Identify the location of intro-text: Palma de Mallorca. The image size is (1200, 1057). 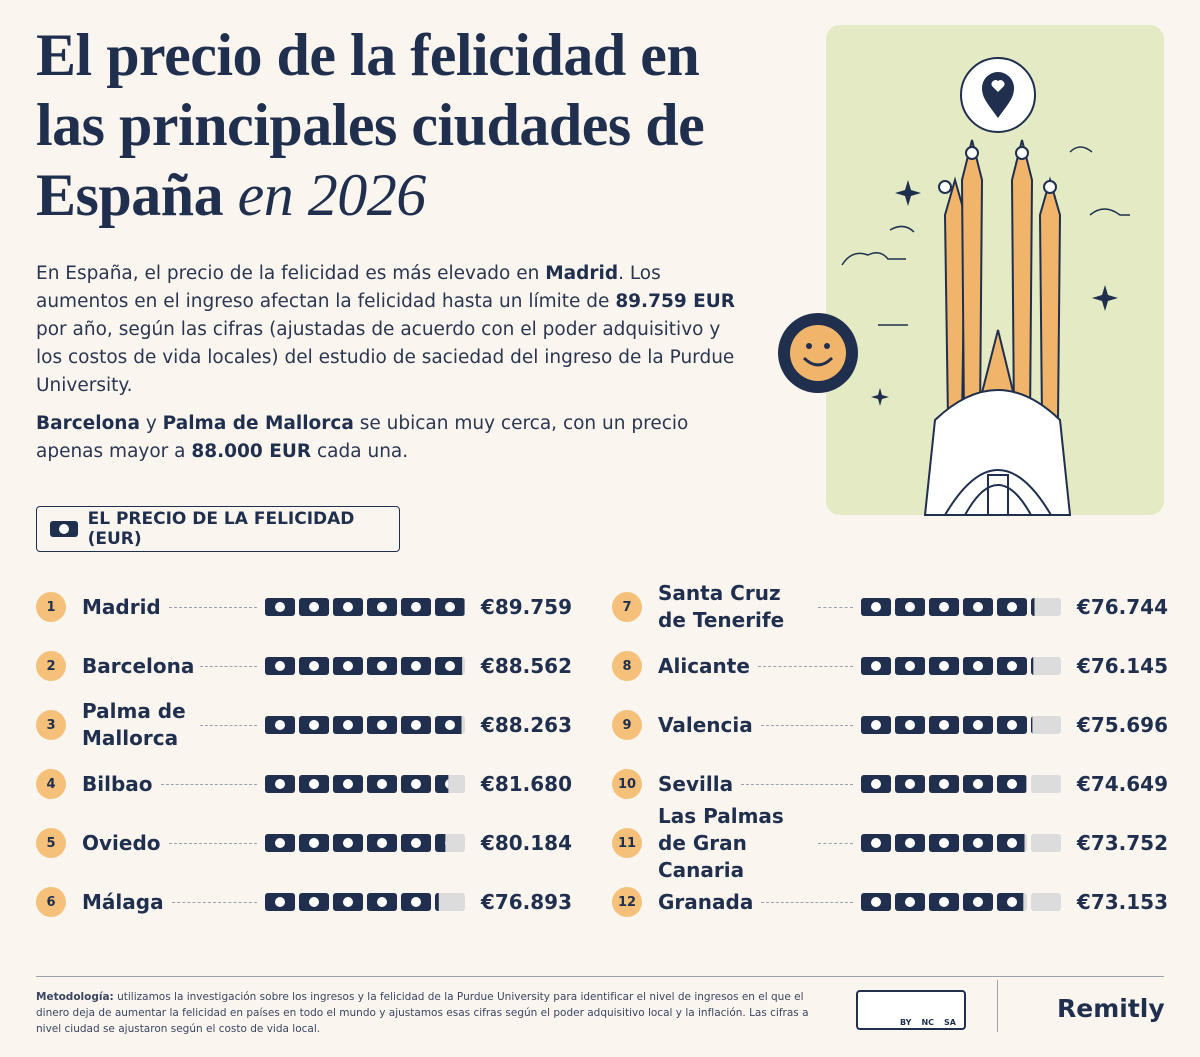
(258, 423).